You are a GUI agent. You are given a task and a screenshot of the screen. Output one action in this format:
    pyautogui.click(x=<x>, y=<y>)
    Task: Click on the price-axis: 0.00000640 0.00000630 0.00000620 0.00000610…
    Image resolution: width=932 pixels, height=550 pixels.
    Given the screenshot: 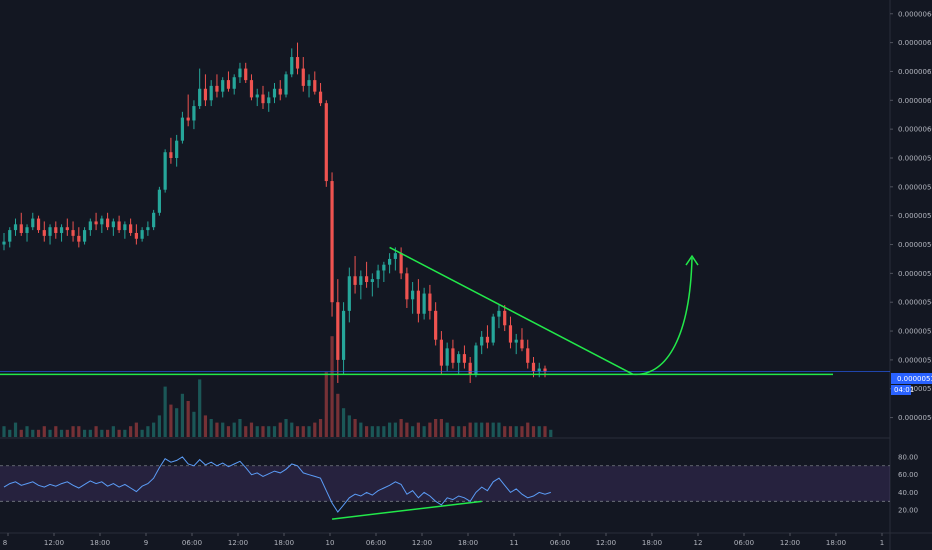 What is the action you would take?
    pyautogui.click(x=911, y=216)
    